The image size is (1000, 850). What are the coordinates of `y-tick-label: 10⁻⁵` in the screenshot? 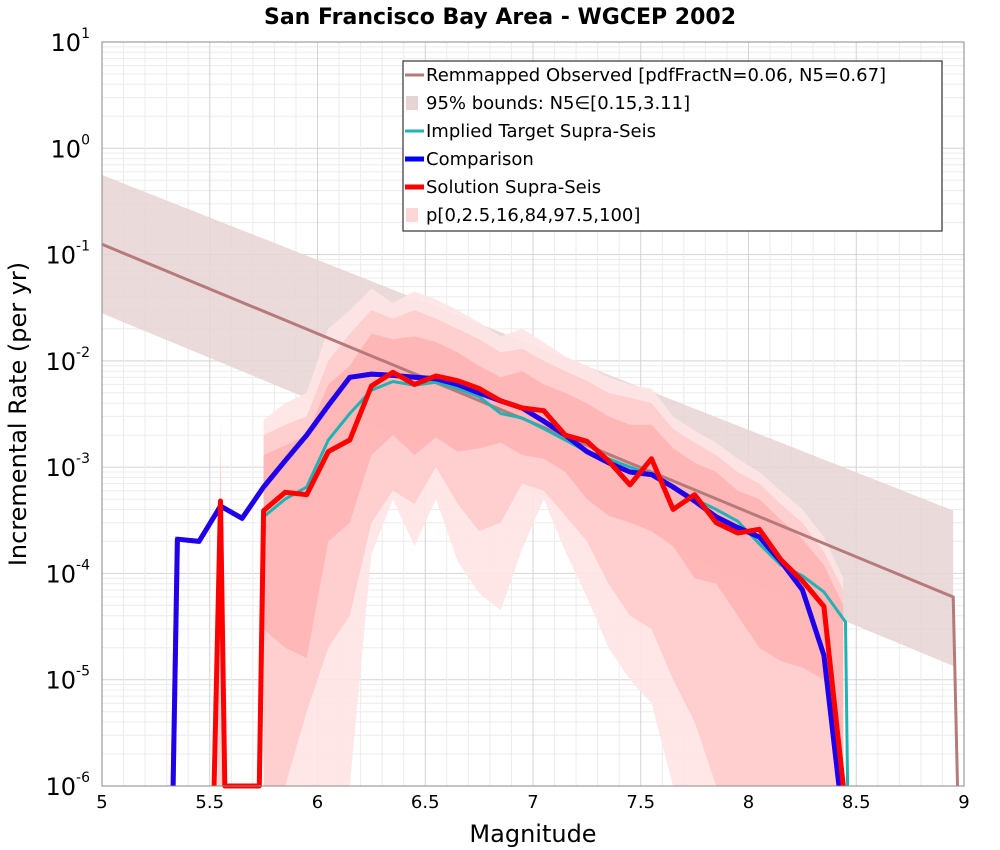 It's located at (67, 679).